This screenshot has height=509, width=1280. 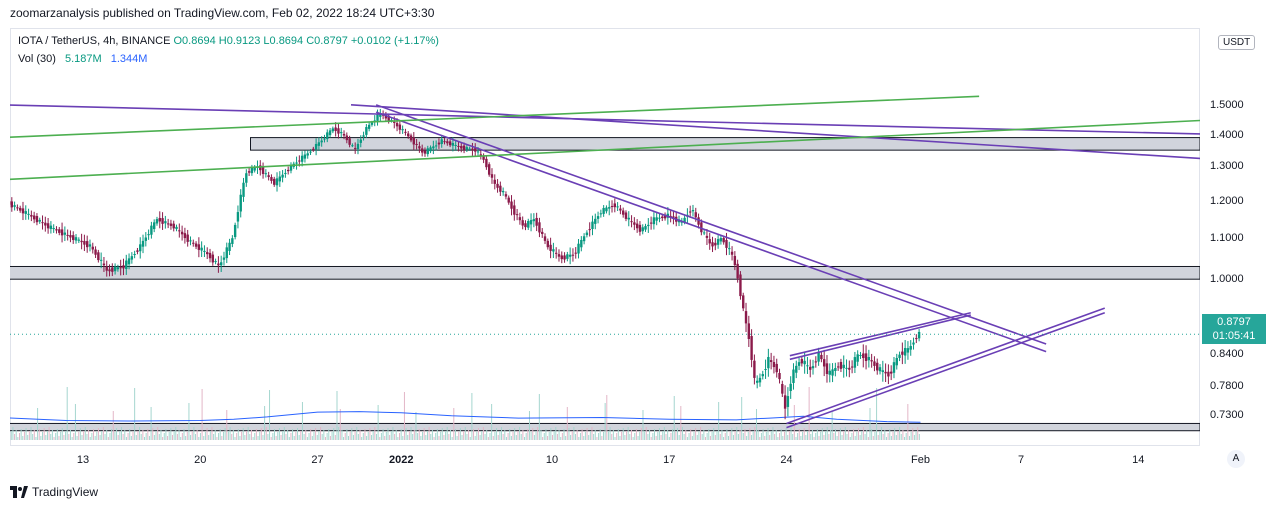 What do you see at coordinates (19, 492) in the screenshot?
I see `tradingview-logo-icon` at bounding box center [19, 492].